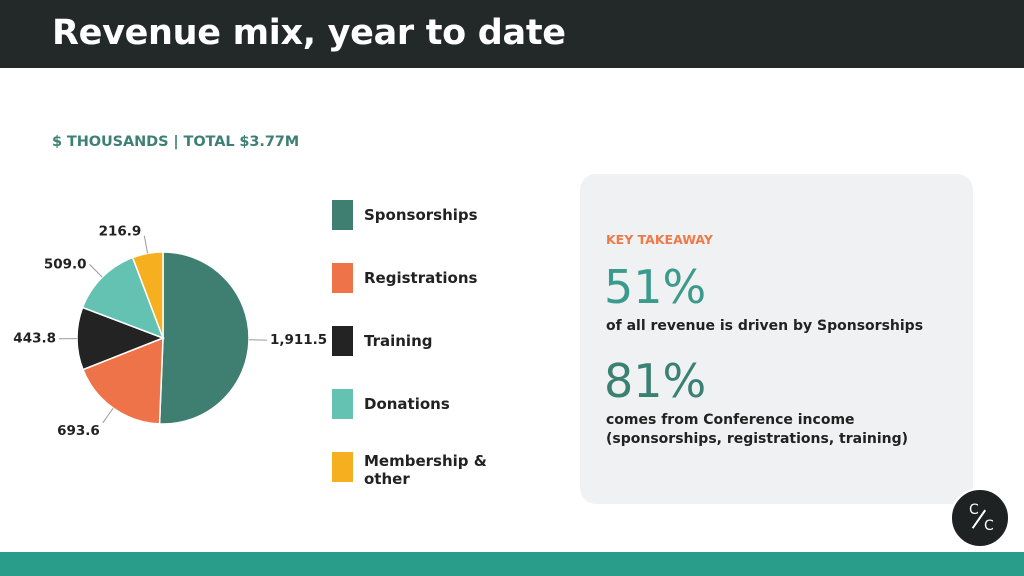 This screenshot has width=1024, height=576. I want to click on legend-item: Registrations, so click(423, 278).